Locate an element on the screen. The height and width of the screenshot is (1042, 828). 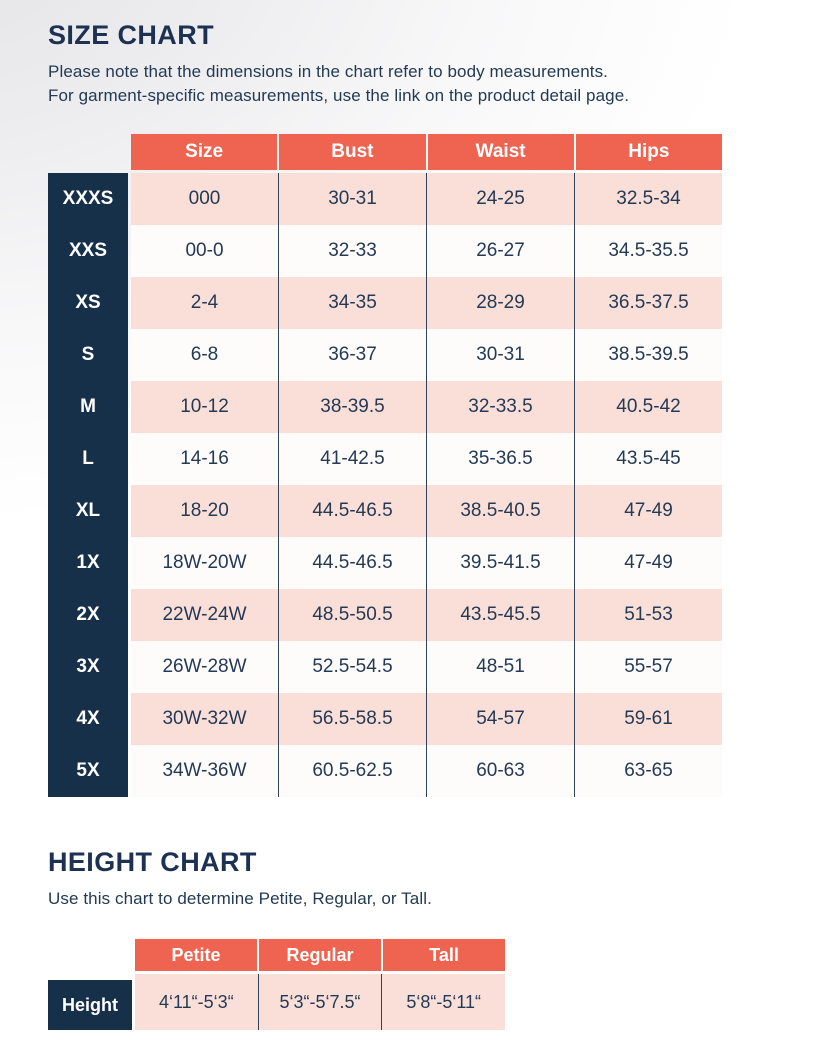
row-label: XL is located at coordinates (88, 511).